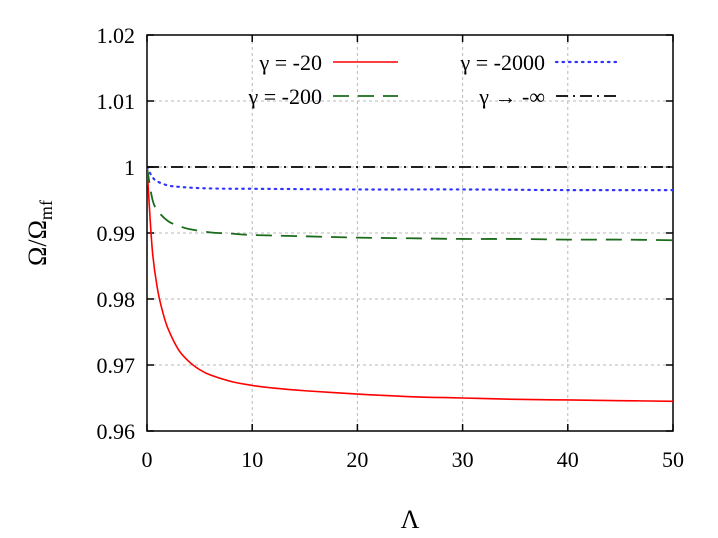 The width and height of the screenshot is (718, 538). I want to click on x-tick-label: 50, so click(673, 459).